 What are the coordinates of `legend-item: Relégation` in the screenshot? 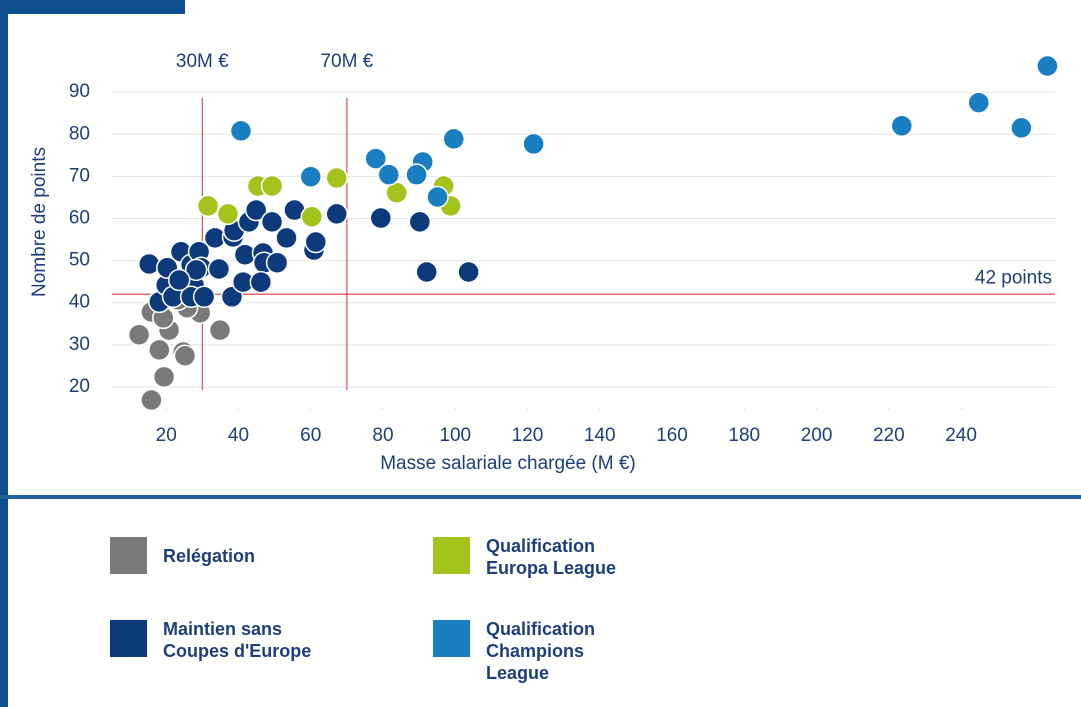 It's located at (231, 555).